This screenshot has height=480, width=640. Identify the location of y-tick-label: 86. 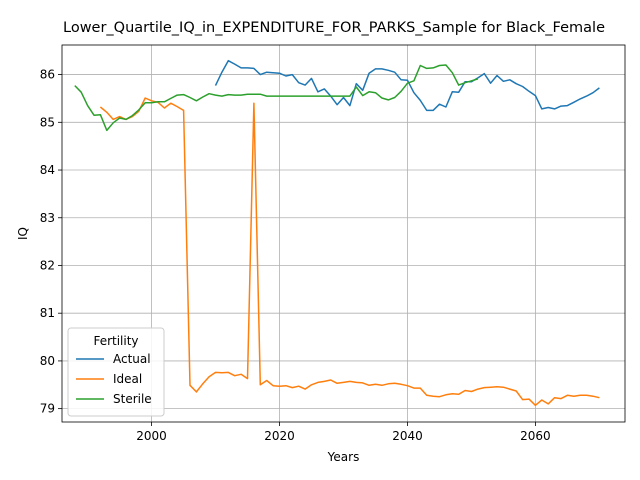
(47, 75).